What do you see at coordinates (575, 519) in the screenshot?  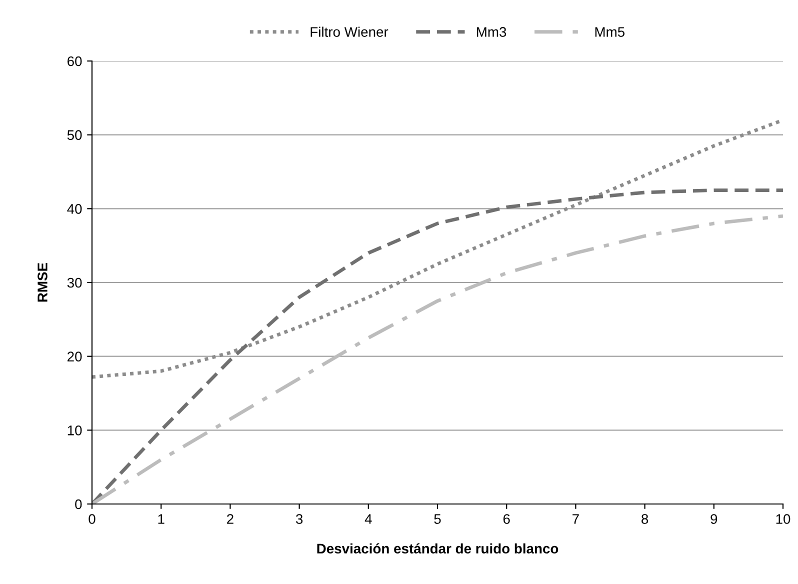 I see `x-tick-label: 7` at bounding box center [575, 519].